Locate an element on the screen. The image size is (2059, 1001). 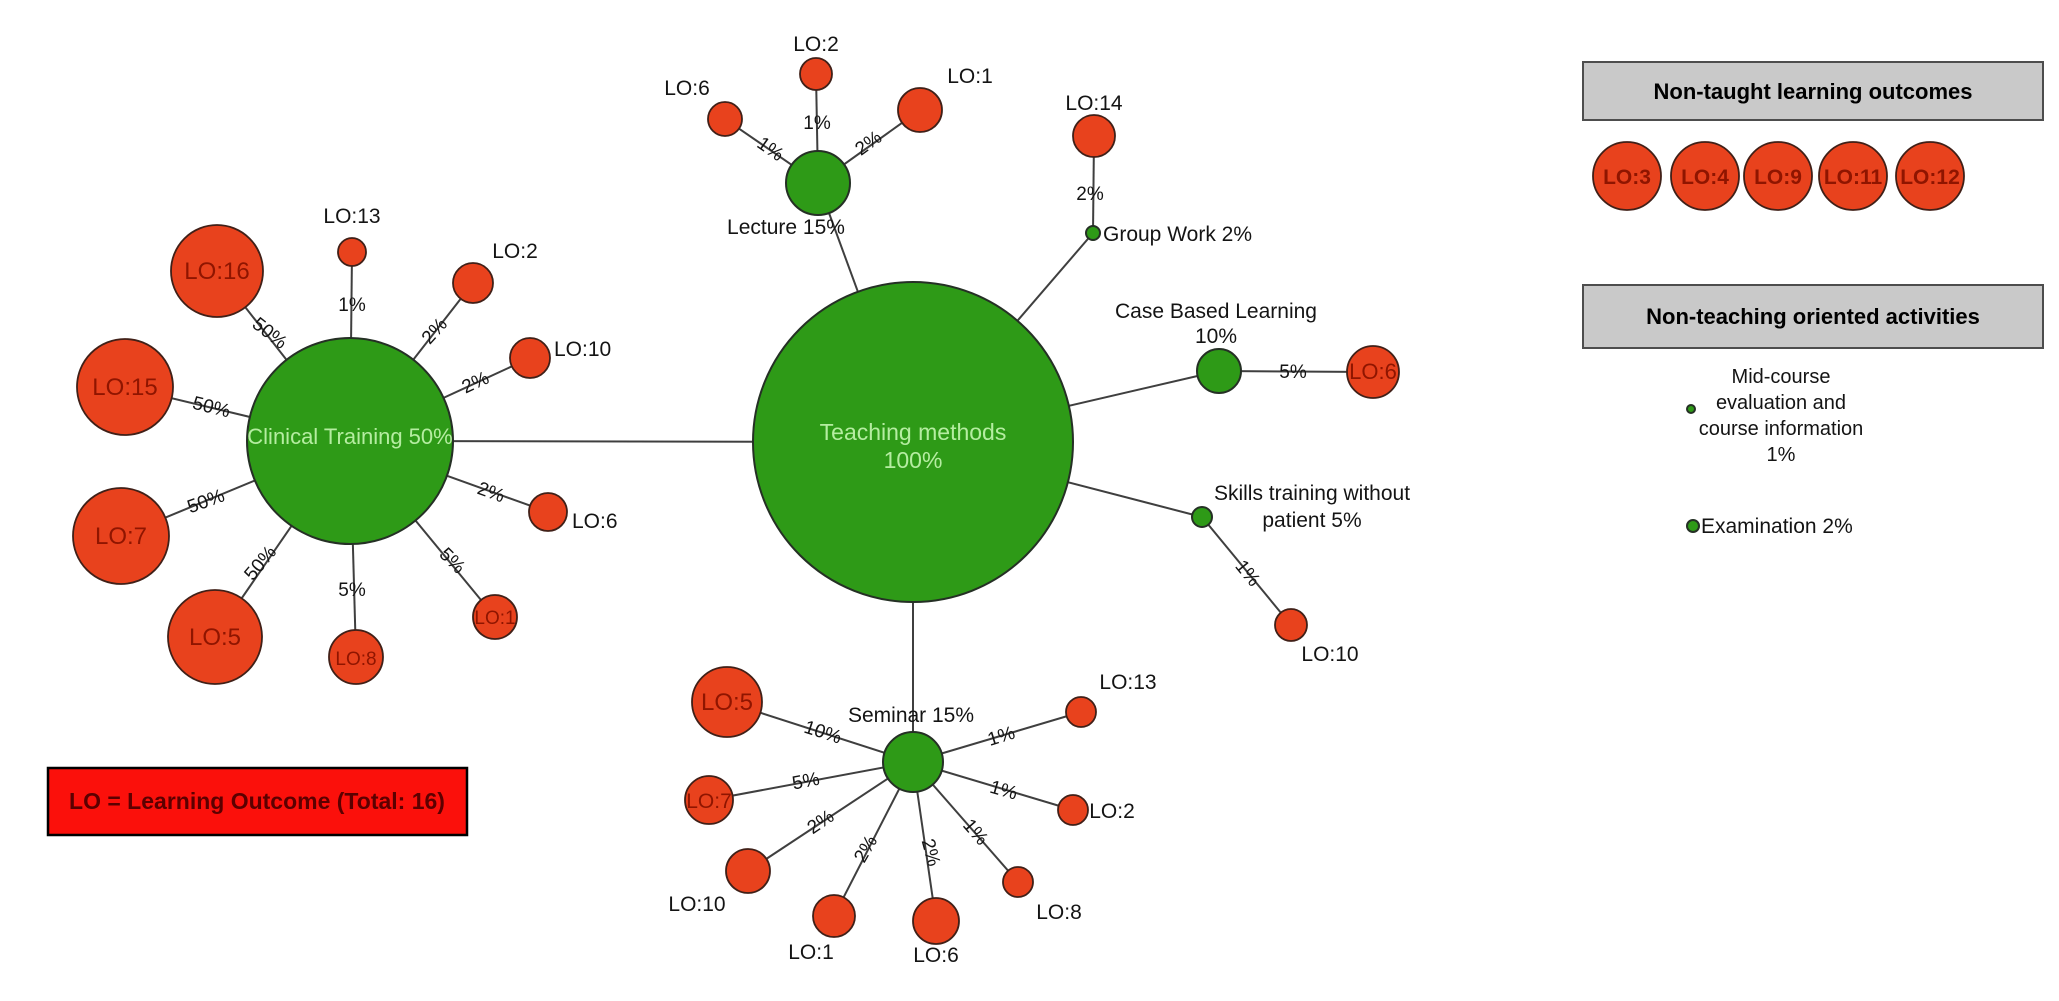
edge-seminar-lo7 is located at coordinates (811, 781).